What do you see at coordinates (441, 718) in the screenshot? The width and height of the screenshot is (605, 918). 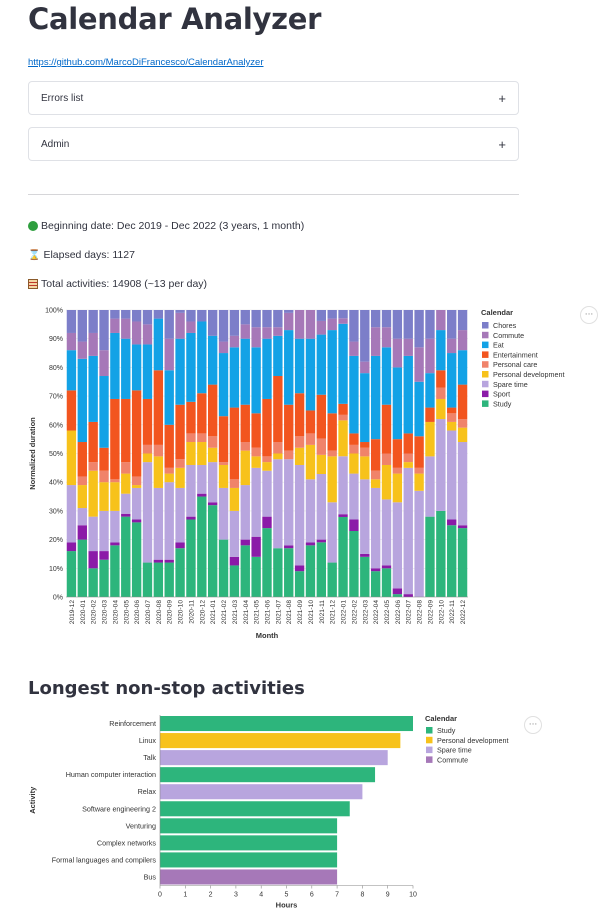 I see `legend-title: Calendar` at bounding box center [441, 718].